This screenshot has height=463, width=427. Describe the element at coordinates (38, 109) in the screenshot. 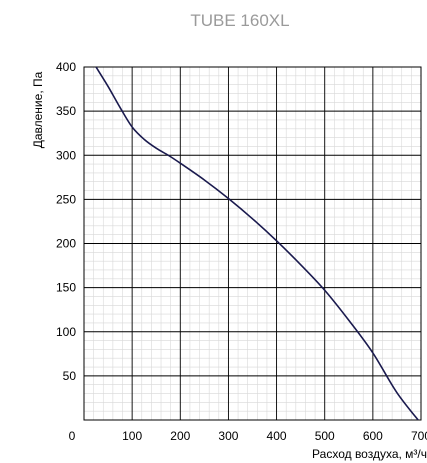

I see `y-axis-label: Давление, Па` at that location.